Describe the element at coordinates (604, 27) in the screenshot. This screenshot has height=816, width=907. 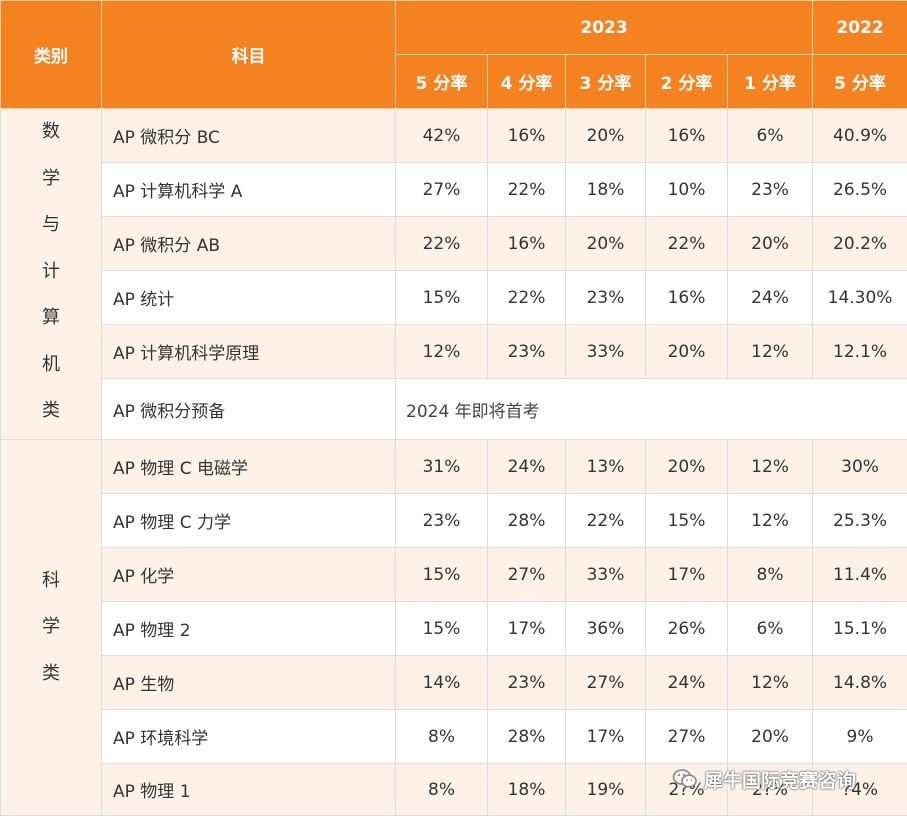
I see `header-year-2023: 2023` at that location.